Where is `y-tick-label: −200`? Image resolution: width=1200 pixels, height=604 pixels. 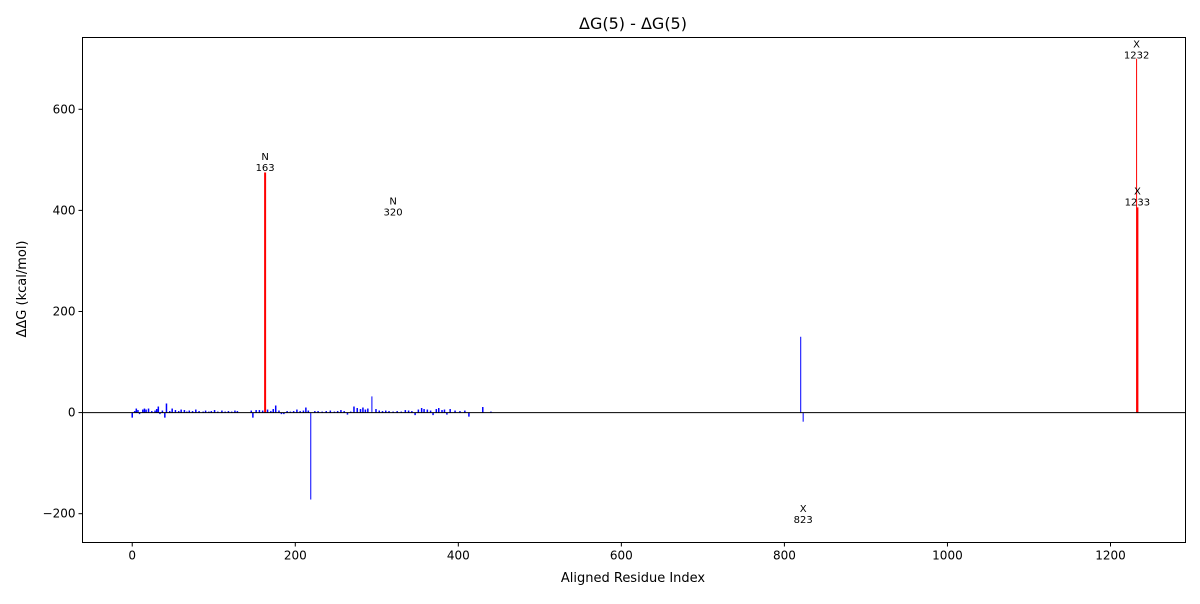 y-tick-label: −200 is located at coordinates (59, 514).